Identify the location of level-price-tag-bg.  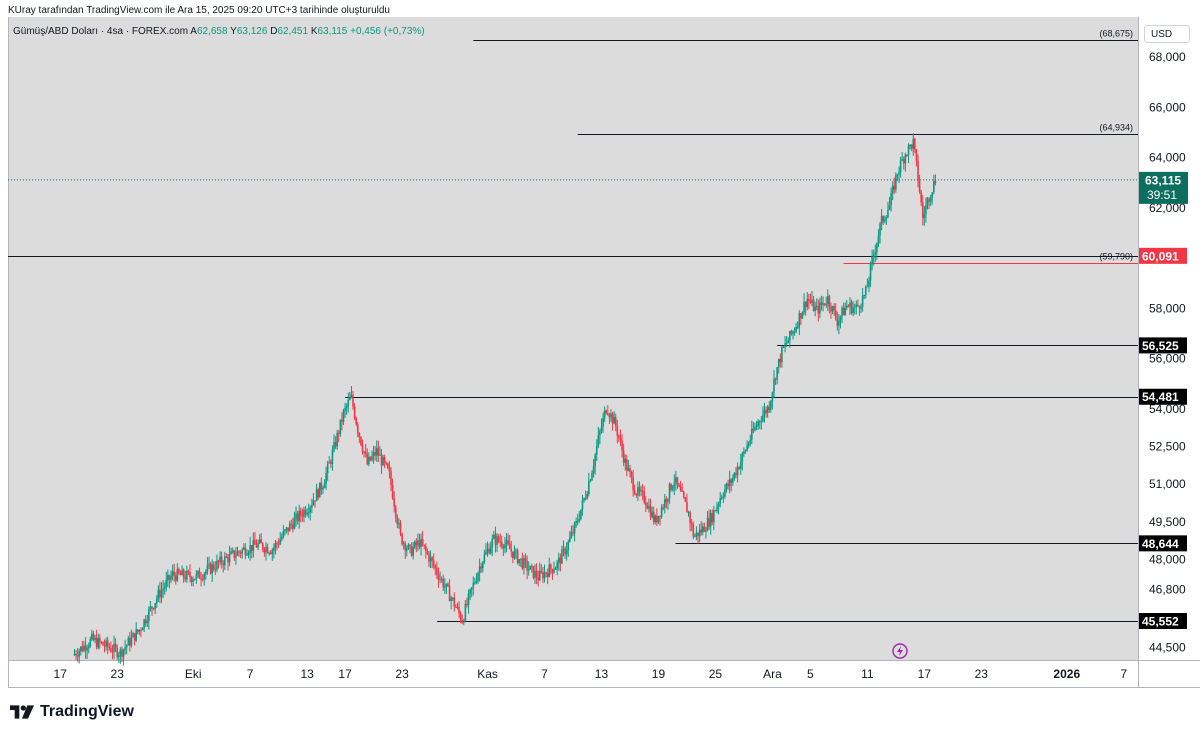
(1163, 396).